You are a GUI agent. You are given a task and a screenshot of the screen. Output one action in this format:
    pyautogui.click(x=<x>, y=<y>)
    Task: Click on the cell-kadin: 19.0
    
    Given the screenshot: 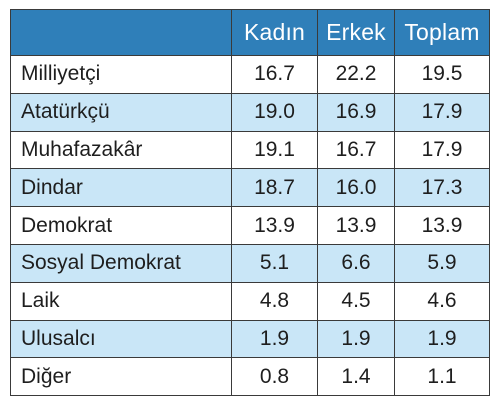 What is the action you would take?
    pyautogui.click(x=274, y=112)
    